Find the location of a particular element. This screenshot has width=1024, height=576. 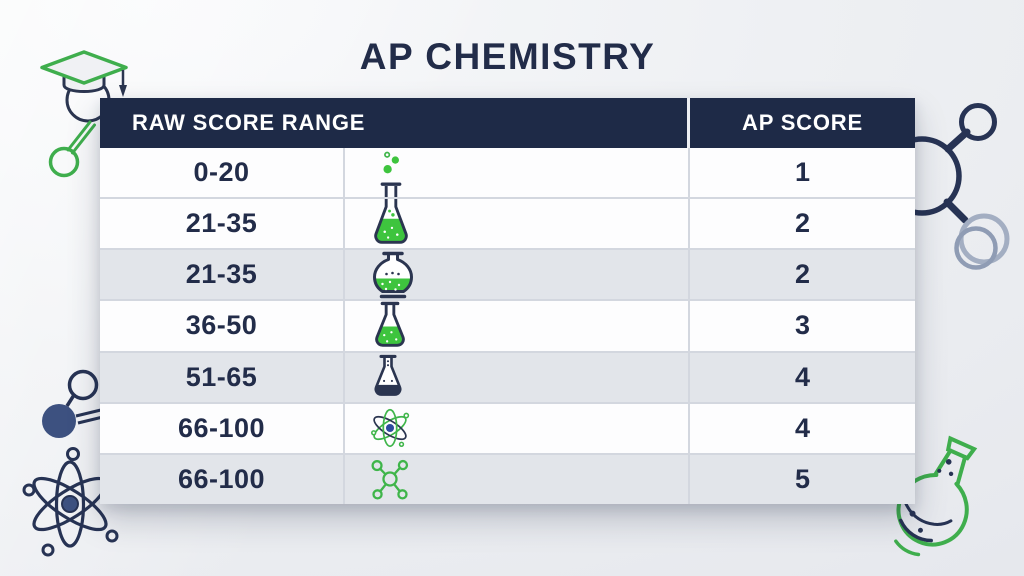

erlenmeyer-flask-navy-icon is located at coordinates (388, 376).